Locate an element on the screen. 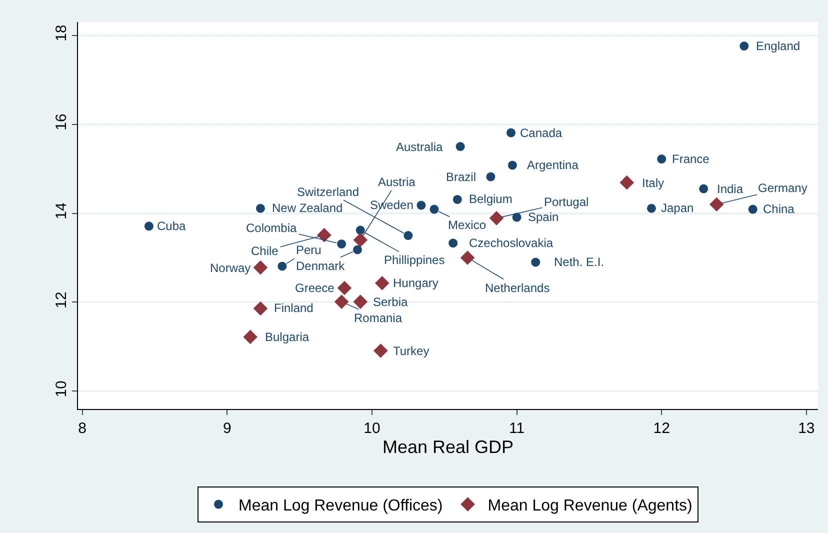 This screenshot has width=828, height=533. legend-label: Mean Log Revenue (Offices) is located at coordinates (340, 506).